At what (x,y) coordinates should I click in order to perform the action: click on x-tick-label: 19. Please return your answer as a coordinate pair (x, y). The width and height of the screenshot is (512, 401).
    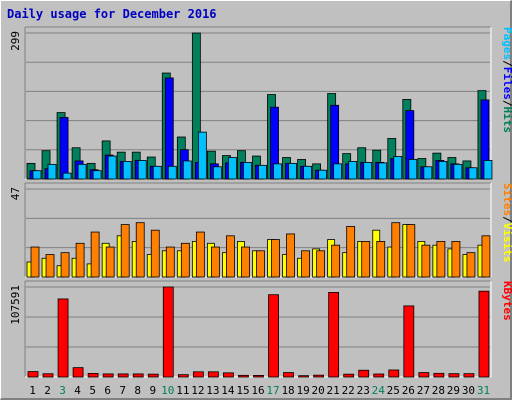
    Looking at the image, I should click on (302, 390).